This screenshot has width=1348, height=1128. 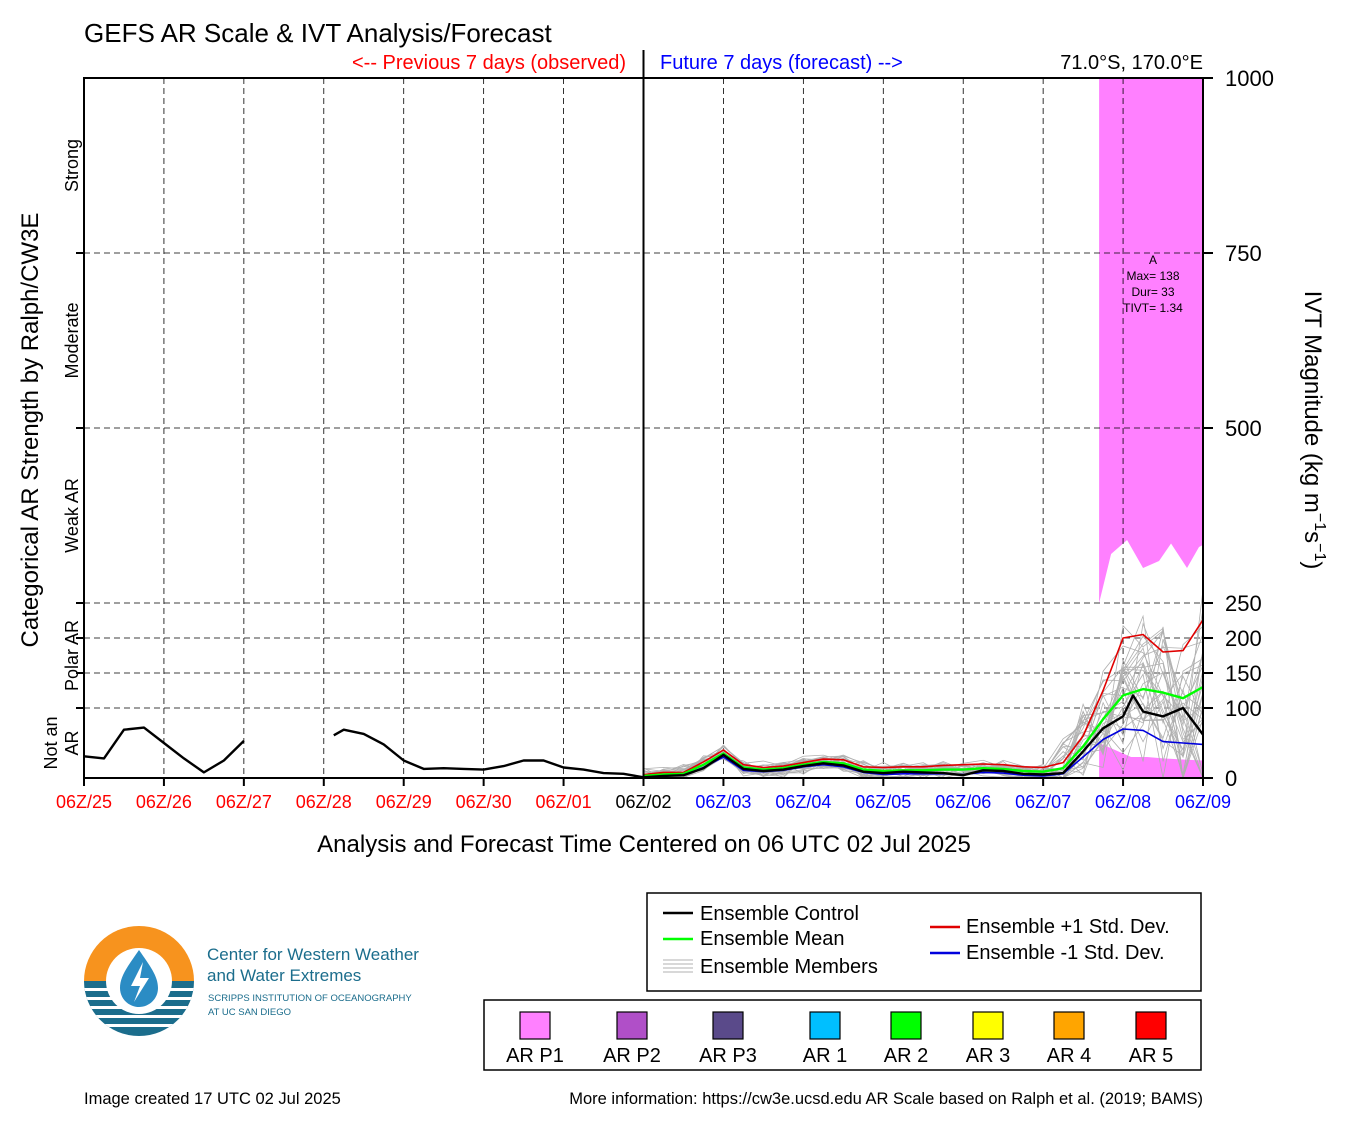 I want to click on y-tick-label: 250, so click(x=1243, y=603).